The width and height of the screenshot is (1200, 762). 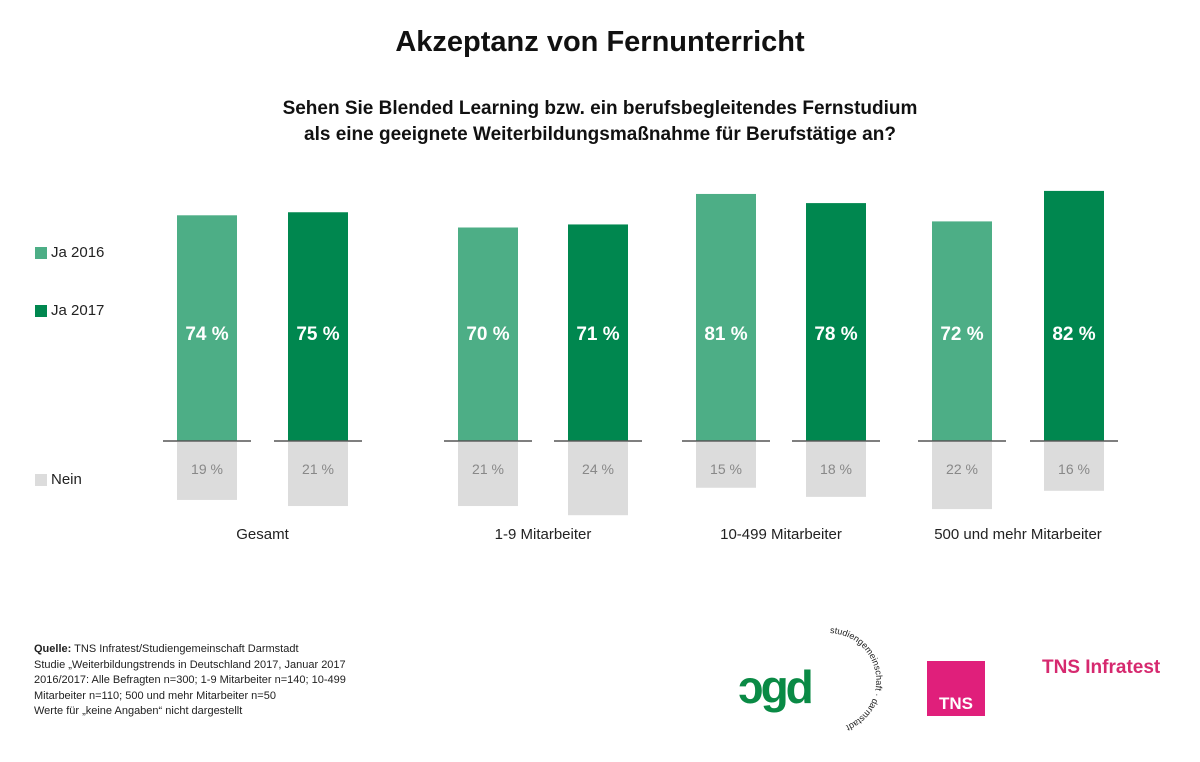 What do you see at coordinates (726, 469) in the screenshot?
I see `data-label-nein: 15 %` at bounding box center [726, 469].